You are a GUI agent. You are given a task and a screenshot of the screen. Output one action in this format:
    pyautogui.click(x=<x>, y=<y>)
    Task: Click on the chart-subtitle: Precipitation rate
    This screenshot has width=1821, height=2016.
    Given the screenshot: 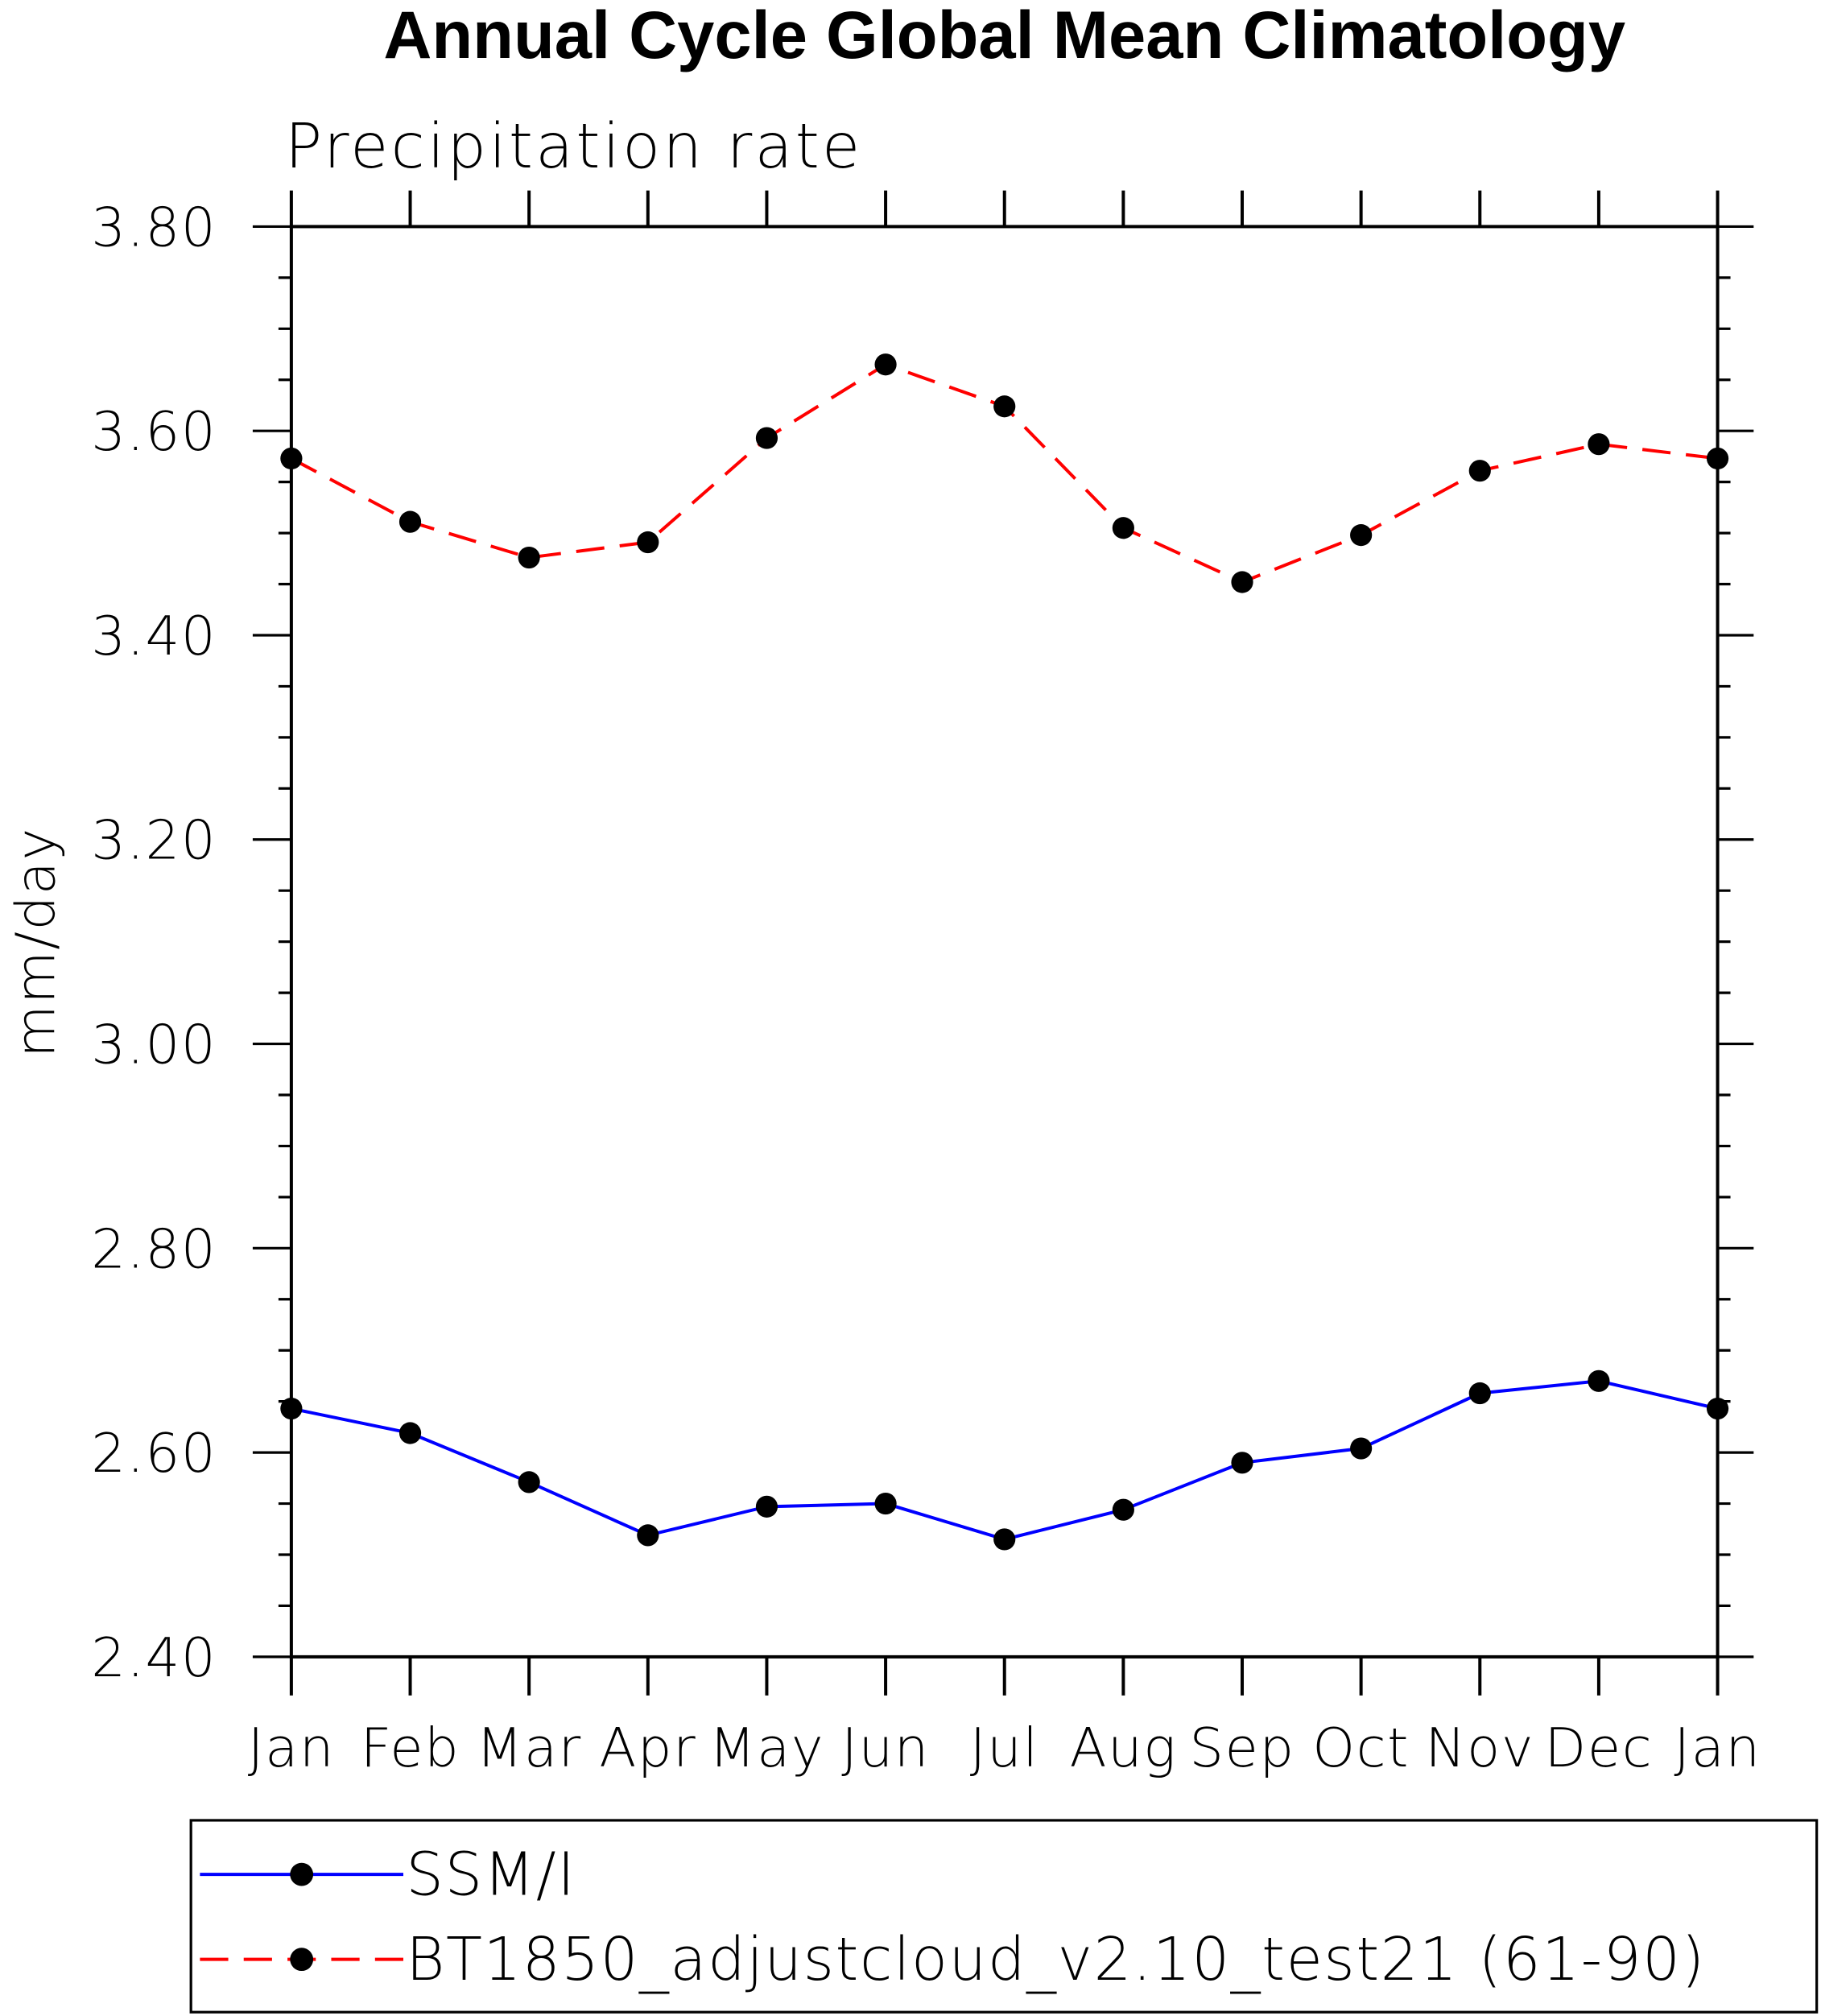 What is the action you would take?
    pyautogui.click(x=574, y=147)
    